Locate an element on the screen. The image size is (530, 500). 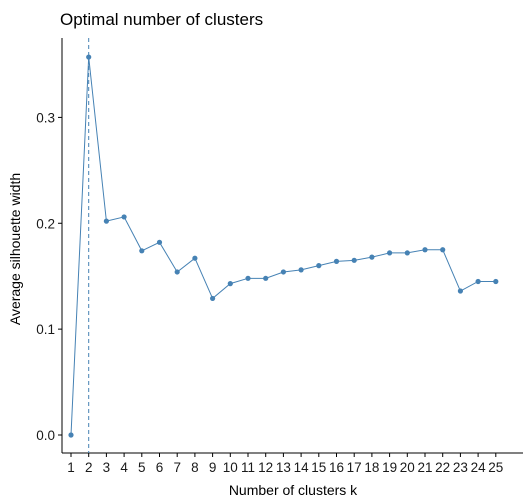
x-tick-label: 8 is located at coordinates (195, 467).